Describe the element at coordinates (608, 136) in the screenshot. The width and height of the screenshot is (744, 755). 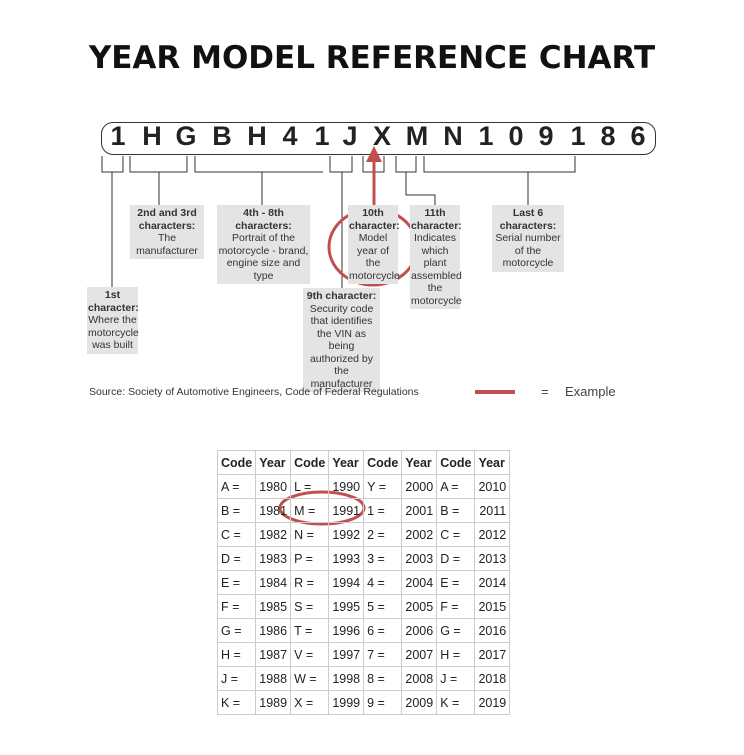
I see `vin-character: 8` at that location.